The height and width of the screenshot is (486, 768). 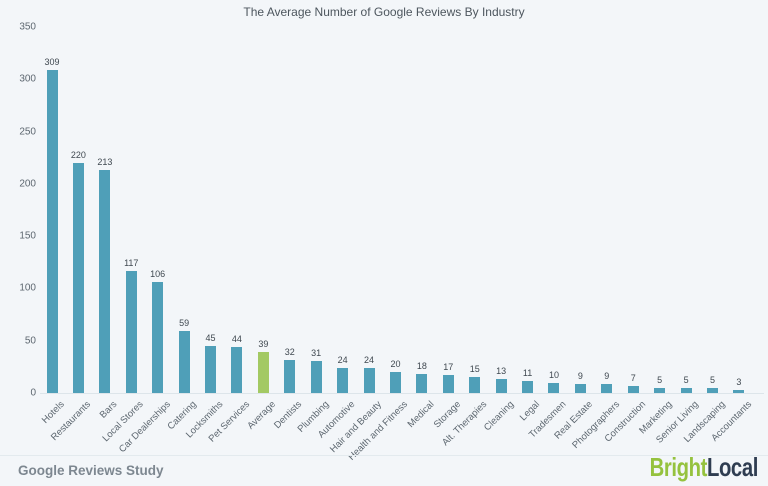 I want to click on brand-part-bright: Bright, so click(x=678, y=467).